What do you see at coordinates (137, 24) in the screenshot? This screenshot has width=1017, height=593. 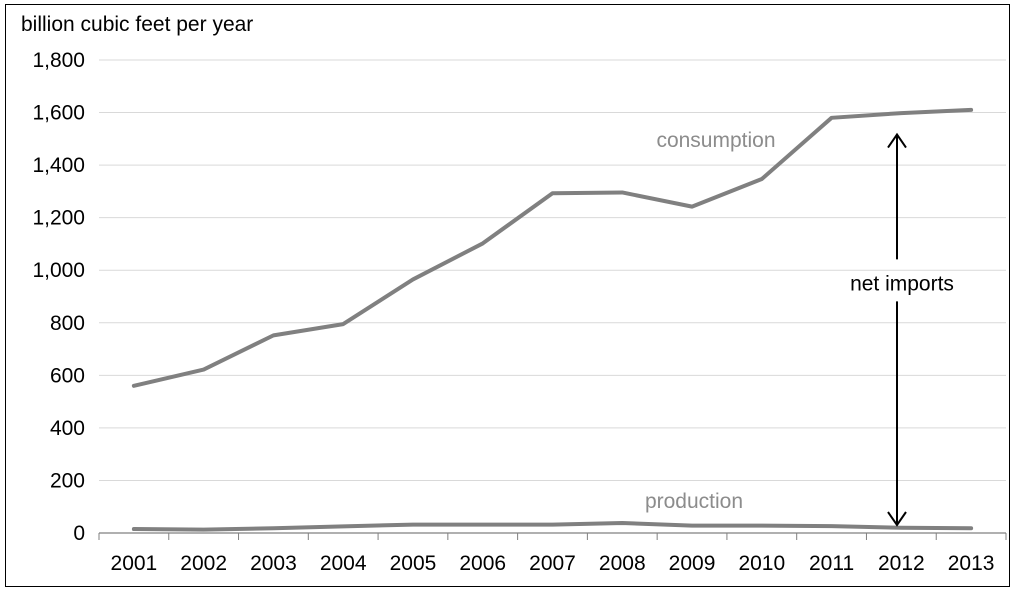 I see `y-axis-unit-label: billion cubic feet per year` at bounding box center [137, 24].